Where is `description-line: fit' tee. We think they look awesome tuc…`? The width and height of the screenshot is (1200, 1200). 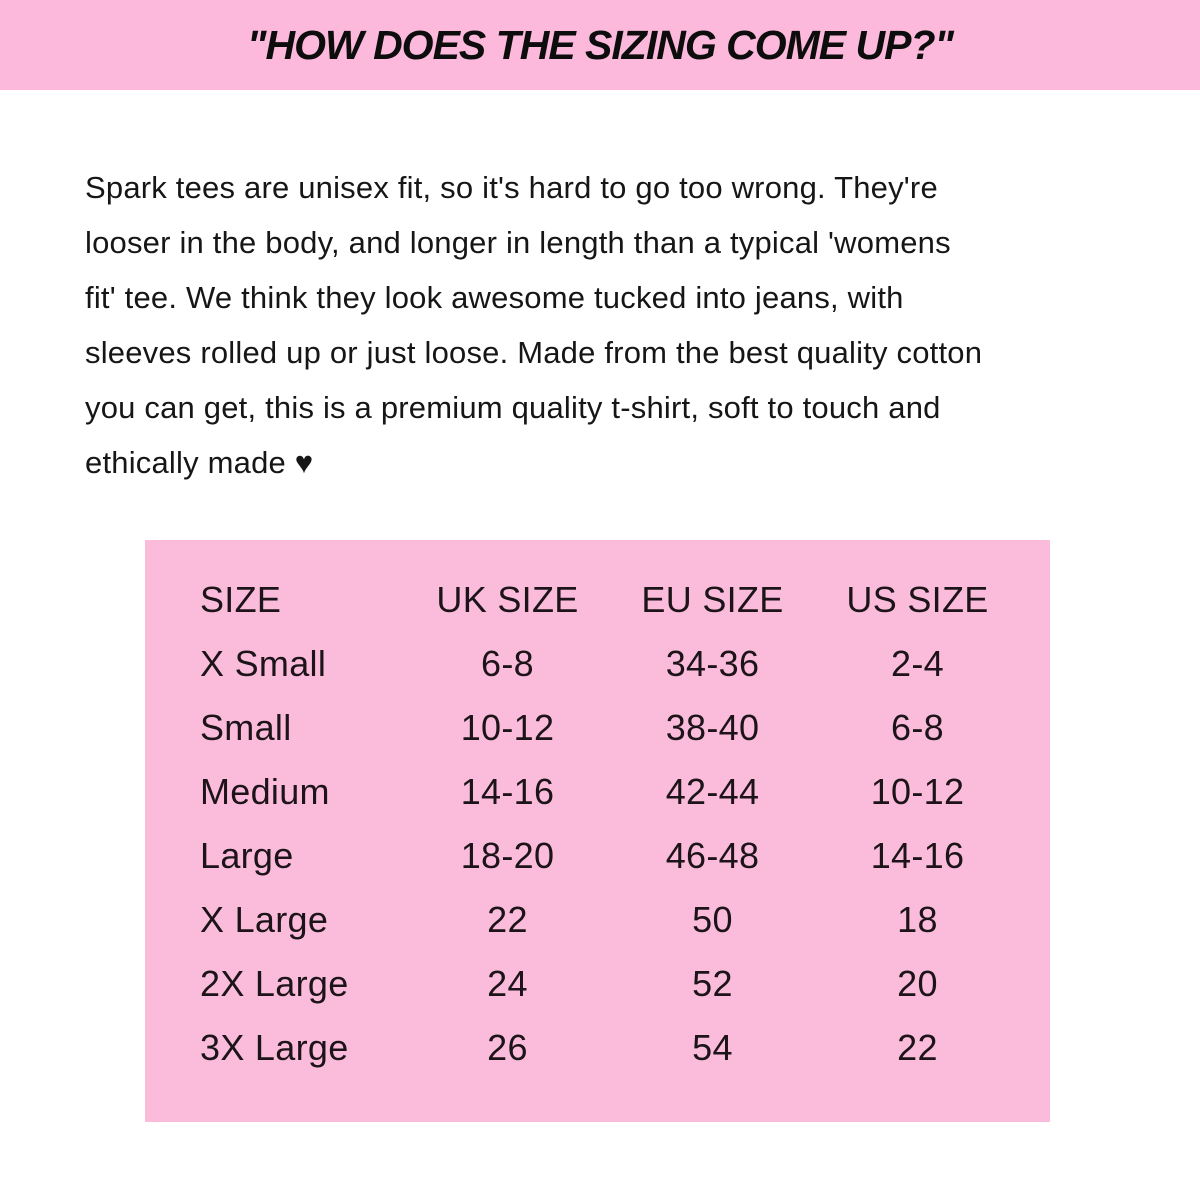
description-line: fit' tee. We think they look awesome tuc… is located at coordinates (494, 297).